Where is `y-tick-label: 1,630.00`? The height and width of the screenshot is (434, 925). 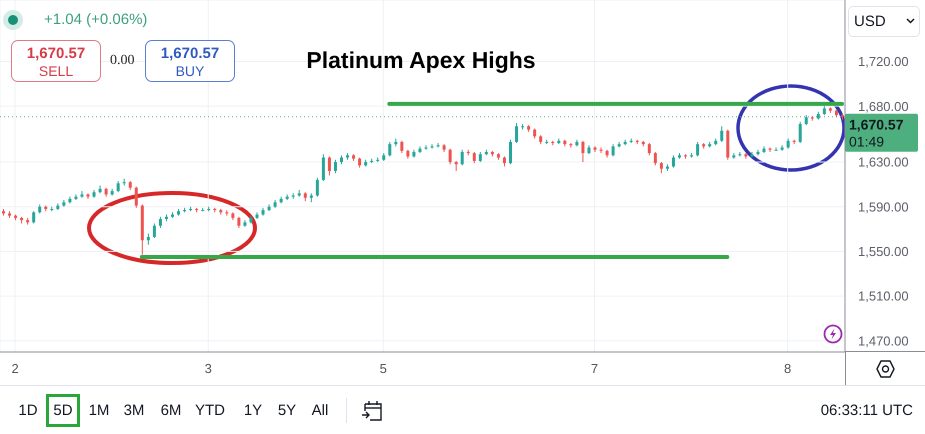 y-tick-label: 1,630.00 is located at coordinates (883, 162).